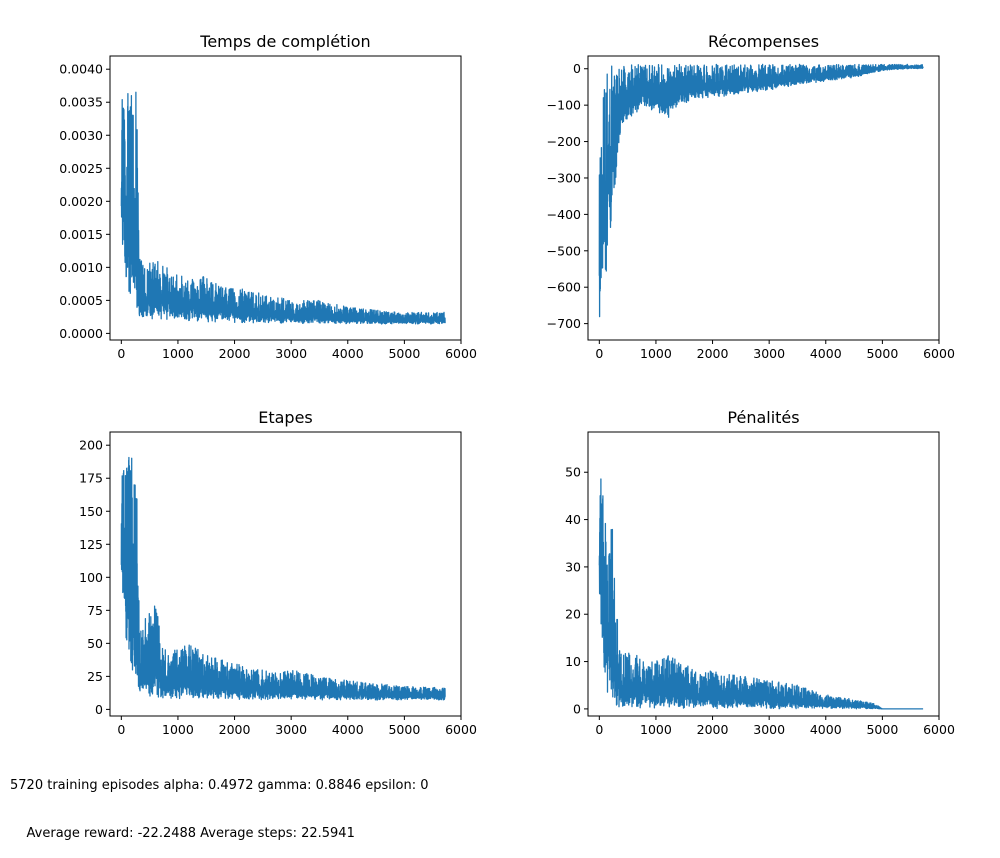  What do you see at coordinates (81, 135) in the screenshot?
I see `y-tick-label: 0.0030` at bounding box center [81, 135].